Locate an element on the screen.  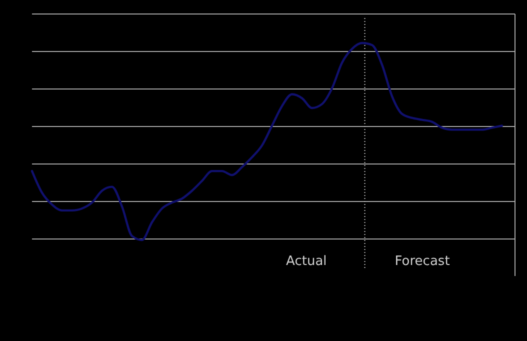
text: Forecast is located at coordinates (422, 261).